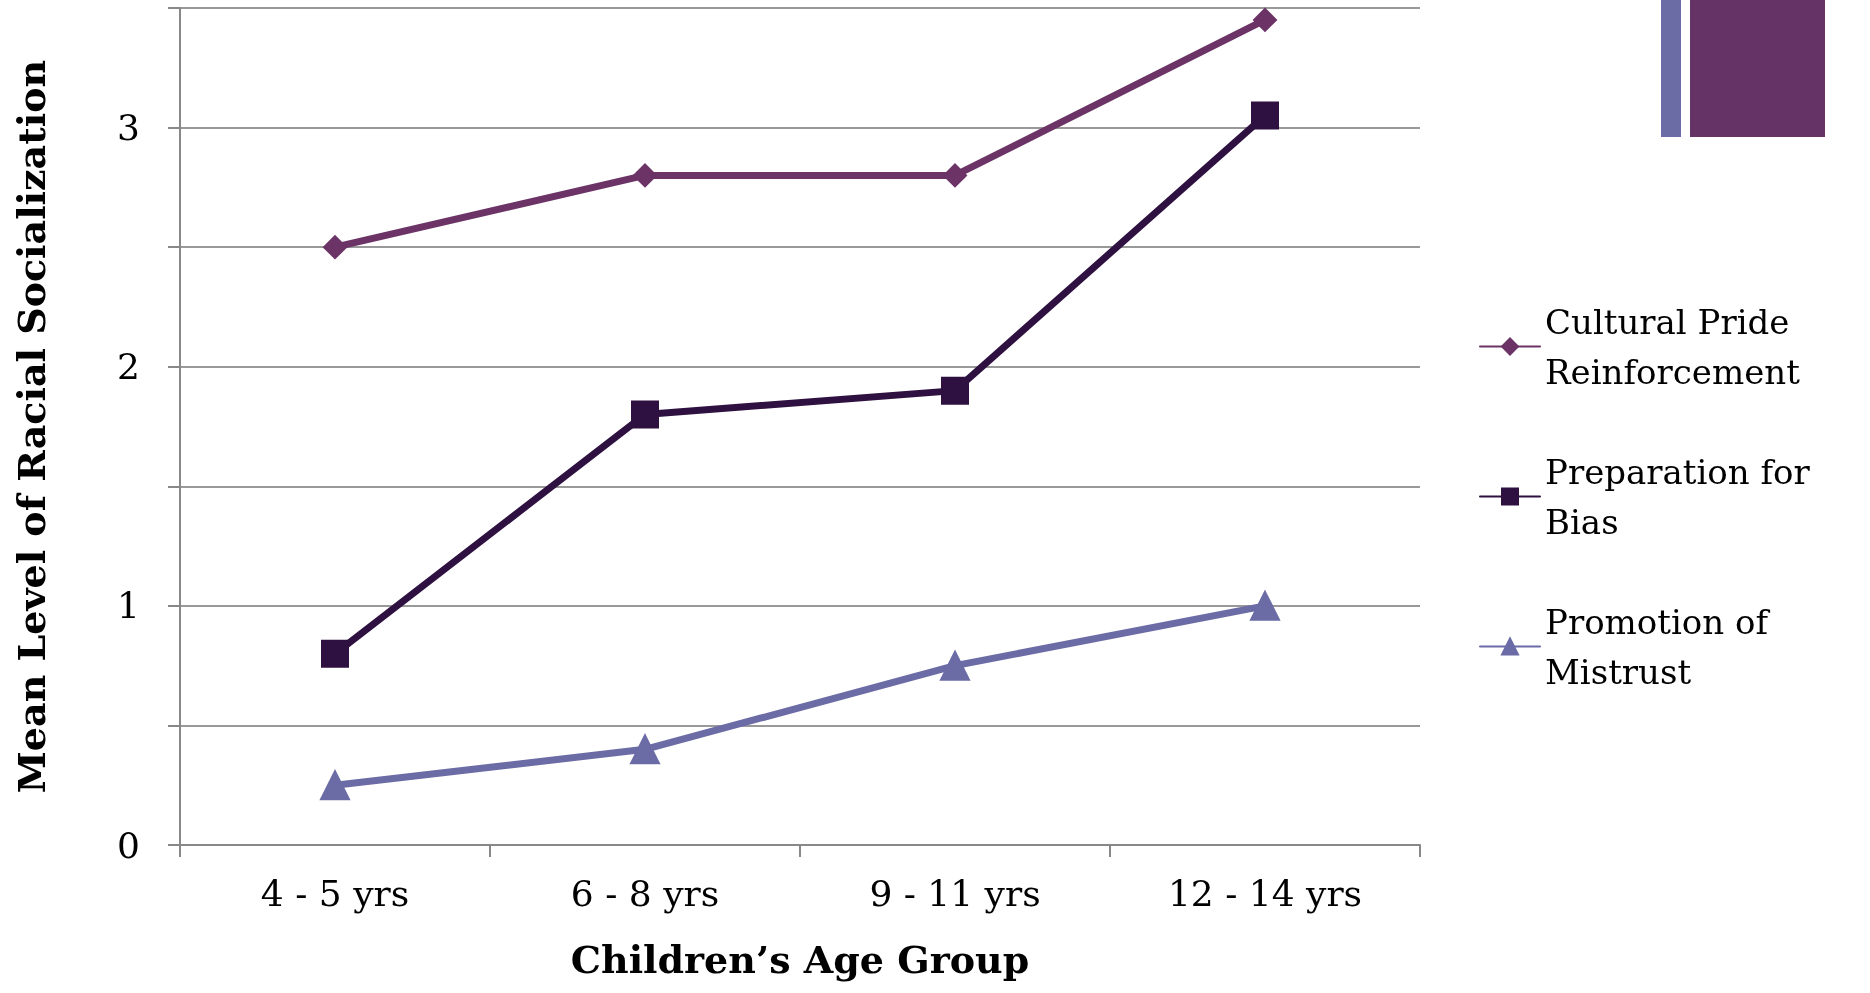 Image resolution: width=1870 pixels, height=993 pixels. Describe the element at coordinates (335, 893) in the screenshot. I see `x-tick-label: 4 - 5 yrs` at that location.